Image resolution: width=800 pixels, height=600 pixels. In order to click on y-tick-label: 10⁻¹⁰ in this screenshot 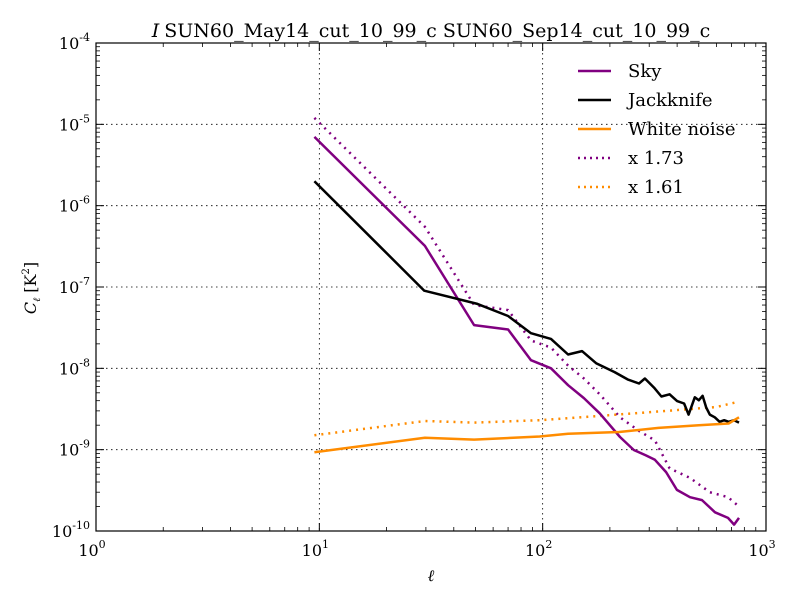, I will do `click(71, 530)`.